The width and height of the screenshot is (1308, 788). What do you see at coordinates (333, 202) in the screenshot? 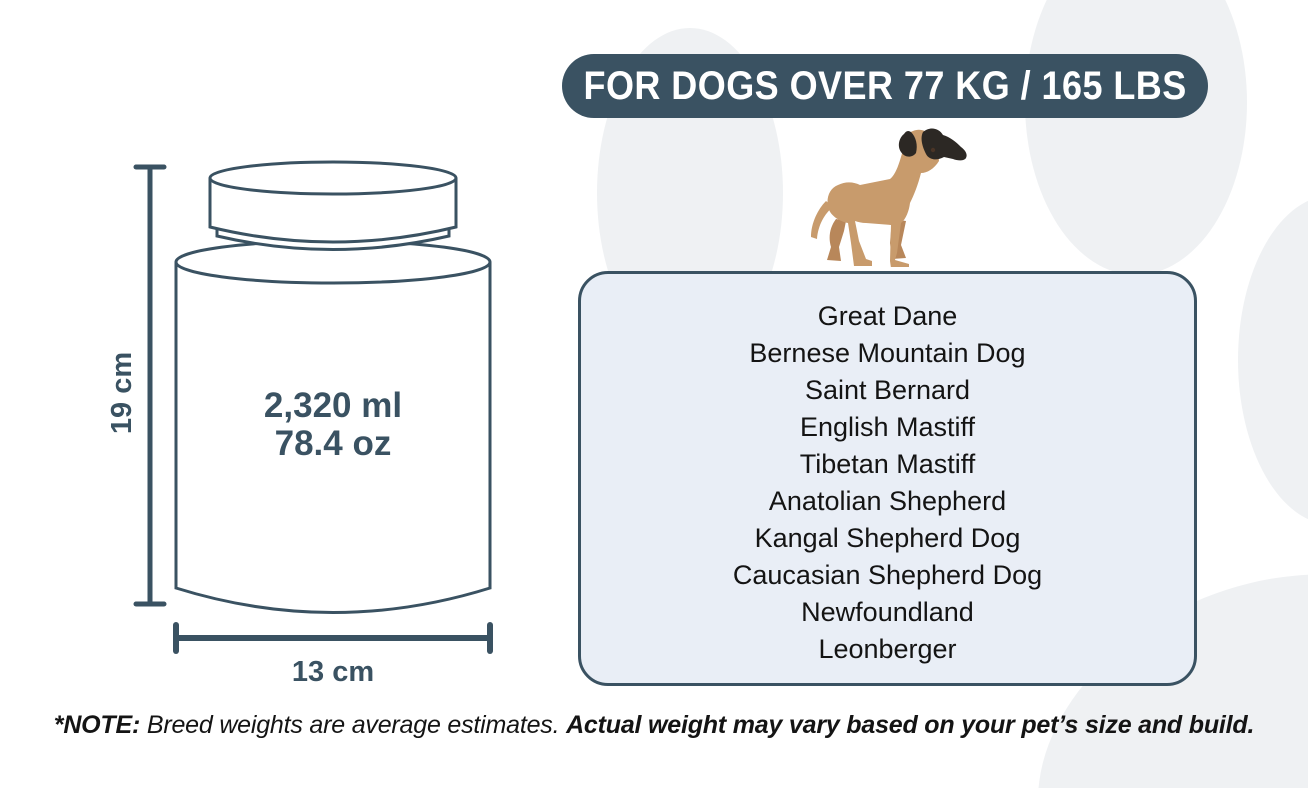
I see `container-lid` at bounding box center [333, 202].